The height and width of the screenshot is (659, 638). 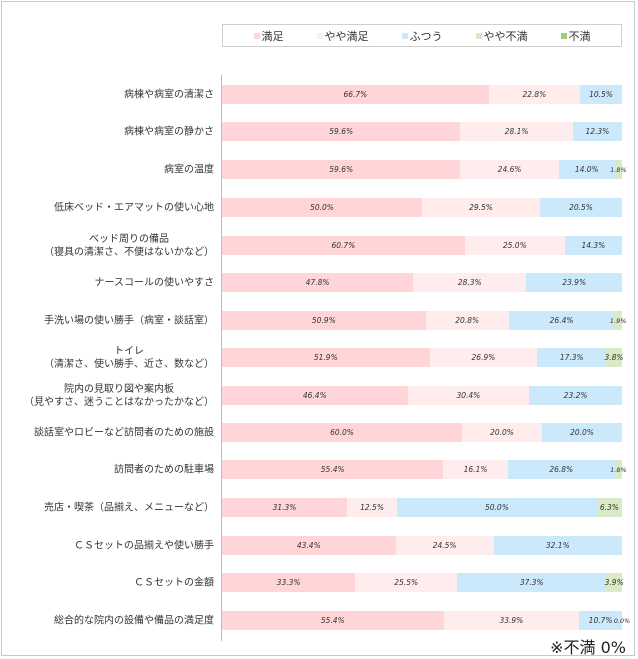 I want to click on bar-segment: 50.9%, so click(x=324, y=320).